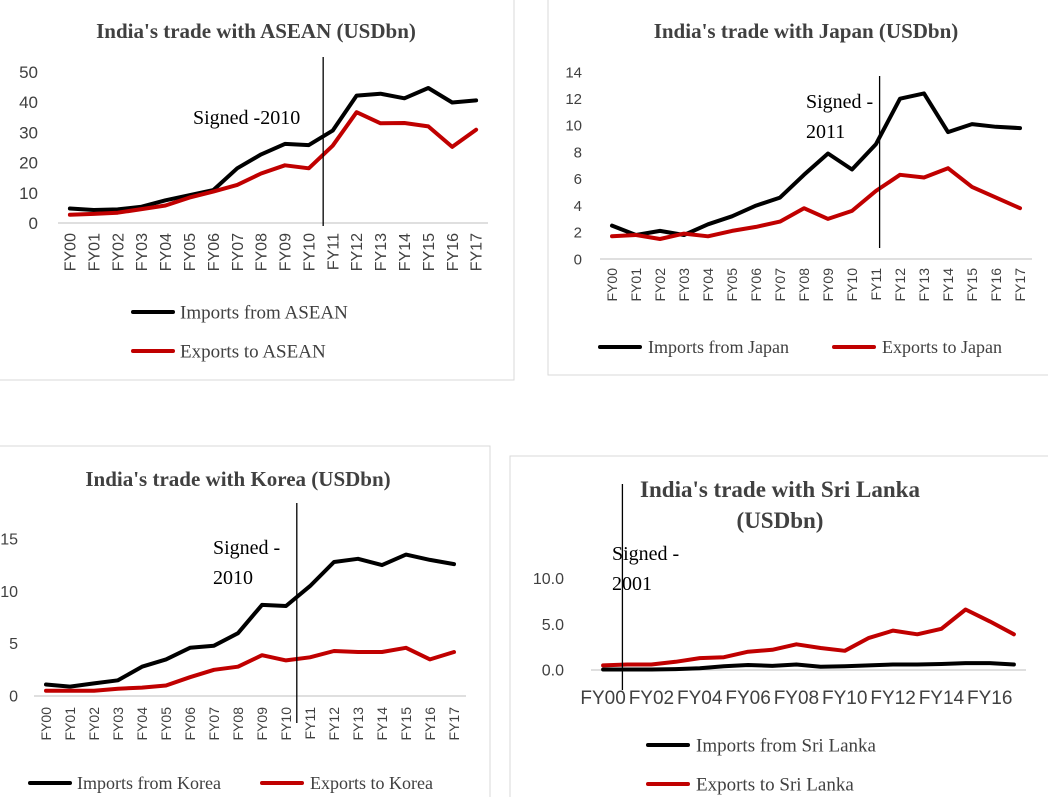 Image resolution: width=1048 pixels, height=797 pixels. What do you see at coordinates (429, 252) in the screenshot?
I see `asean-x-tick-label: FY15` at bounding box center [429, 252].